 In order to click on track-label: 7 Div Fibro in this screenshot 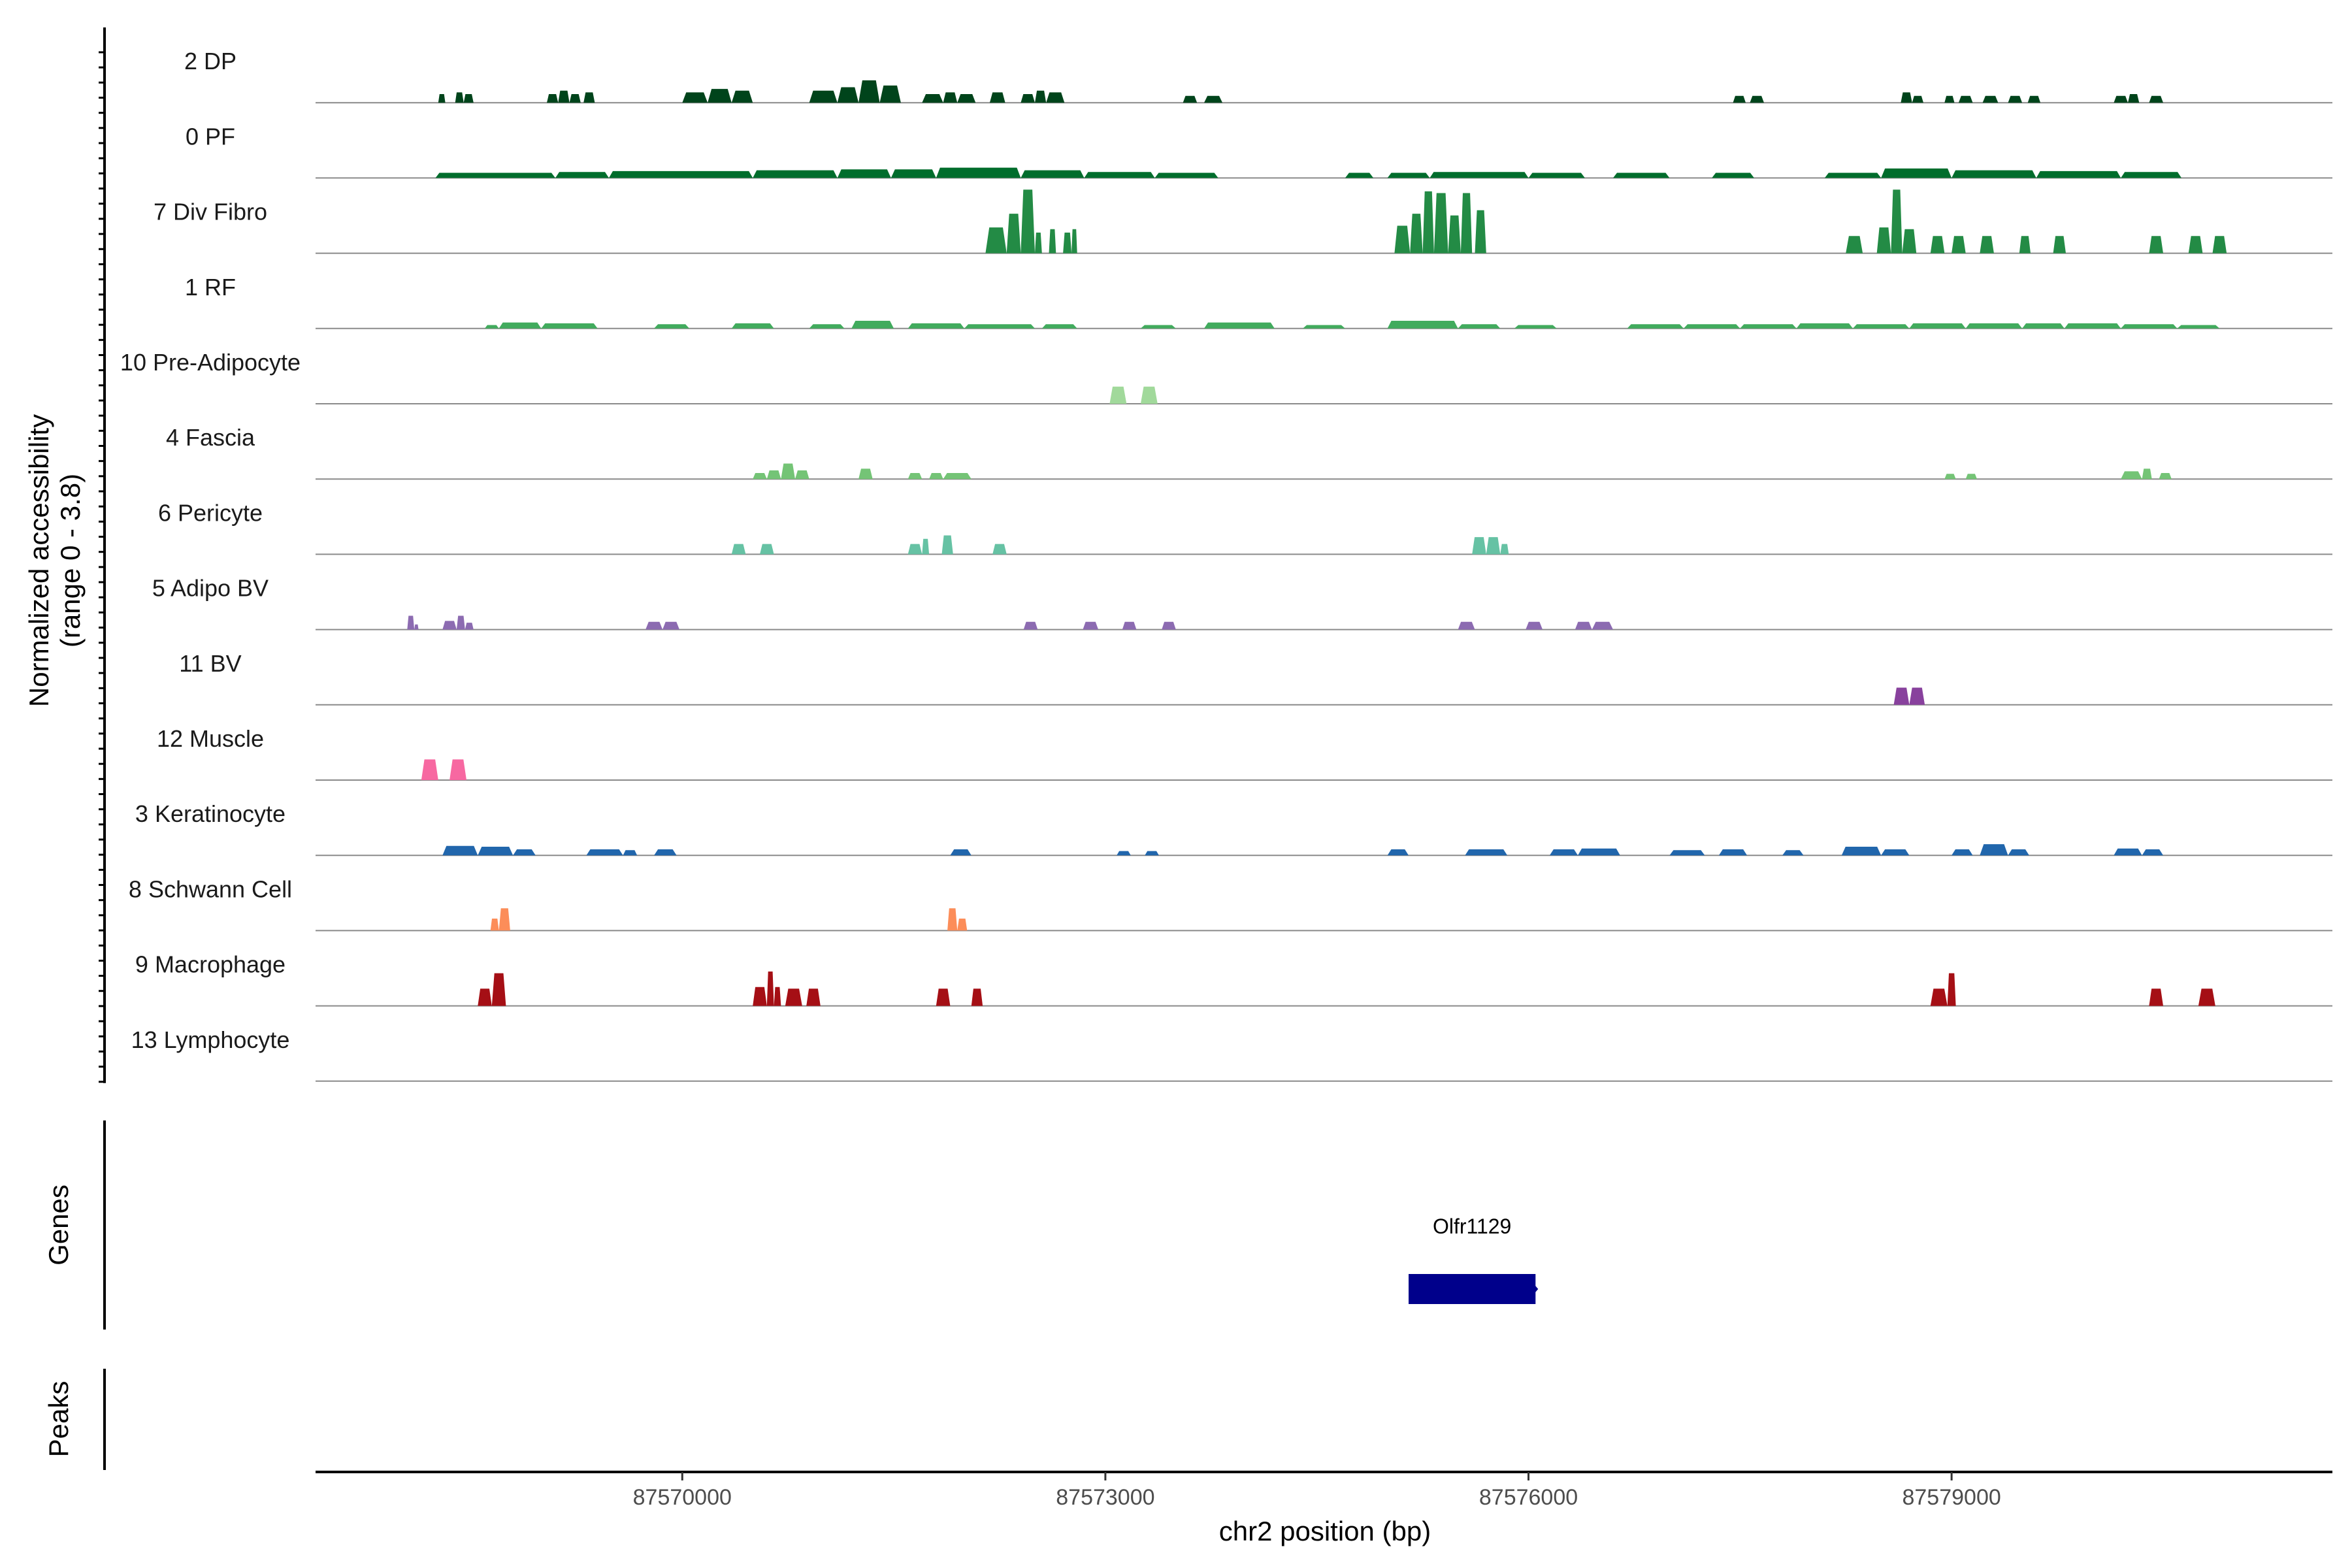, I will do `click(210, 212)`.